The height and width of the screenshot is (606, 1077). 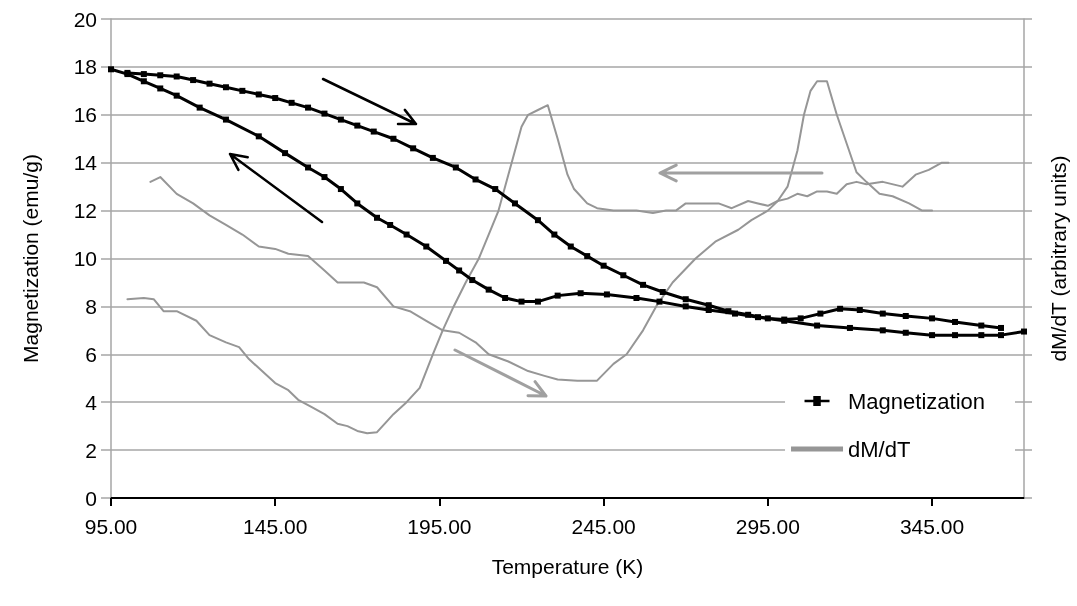 What do you see at coordinates (30, 258) in the screenshot?
I see `y-axis-title: Magnetization (emu/g)` at bounding box center [30, 258].